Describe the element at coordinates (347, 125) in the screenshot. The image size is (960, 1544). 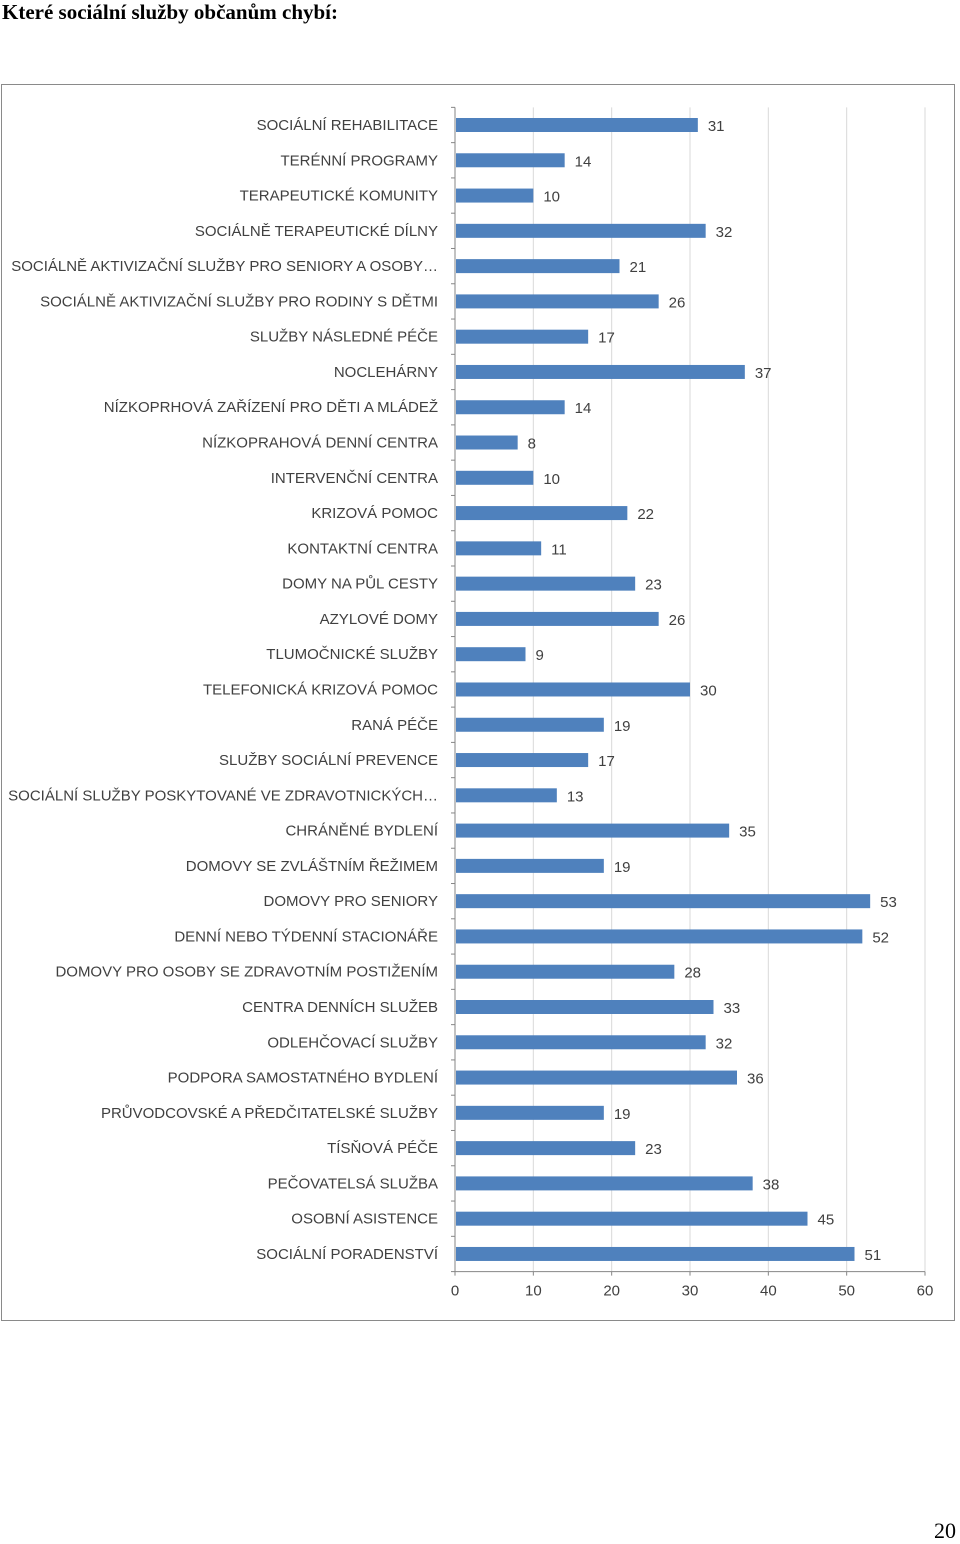
I see `category-label: SOCIÁLNÍ REHABILITACE` at that location.